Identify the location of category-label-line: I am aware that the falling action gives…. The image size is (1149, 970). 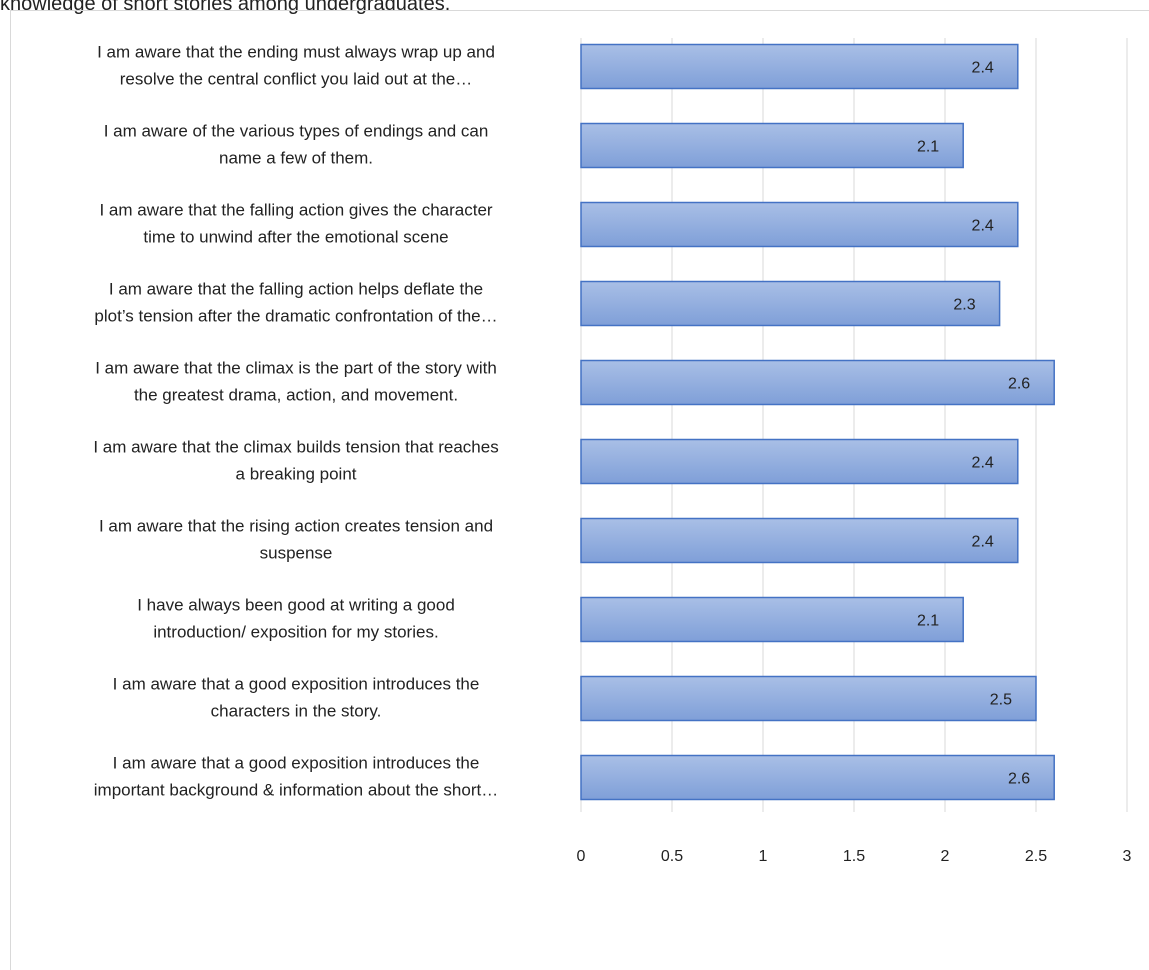
(295, 210).